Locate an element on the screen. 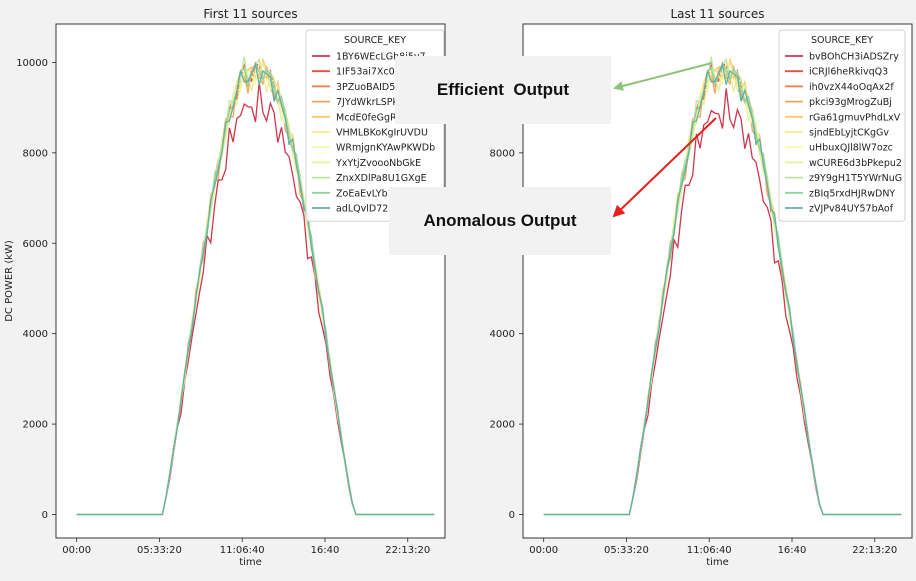 Image resolution: width=916 pixels, height=581 pixels. legend-entry: wCURE6d3bPkepu2 is located at coordinates (855, 163).